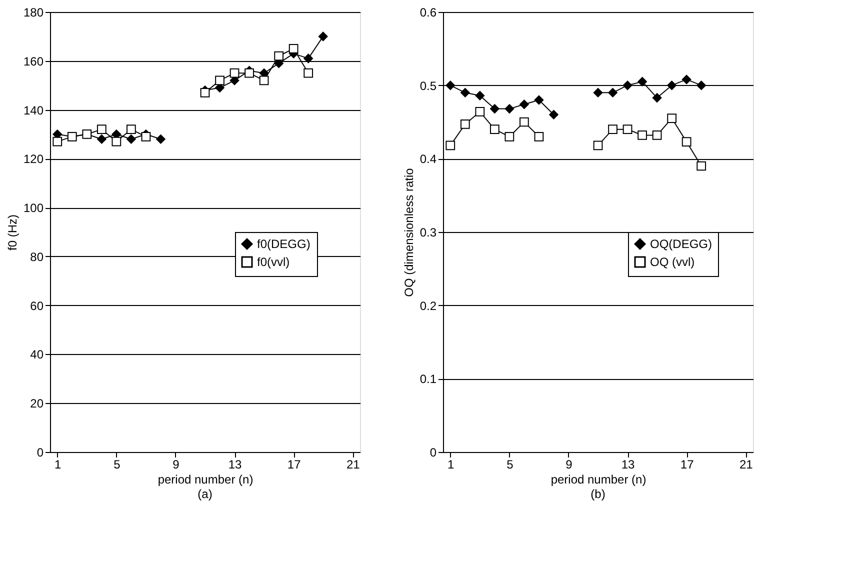  Describe the element at coordinates (428, 379) in the screenshot. I see `y-tick-label: 0.1` at that location.